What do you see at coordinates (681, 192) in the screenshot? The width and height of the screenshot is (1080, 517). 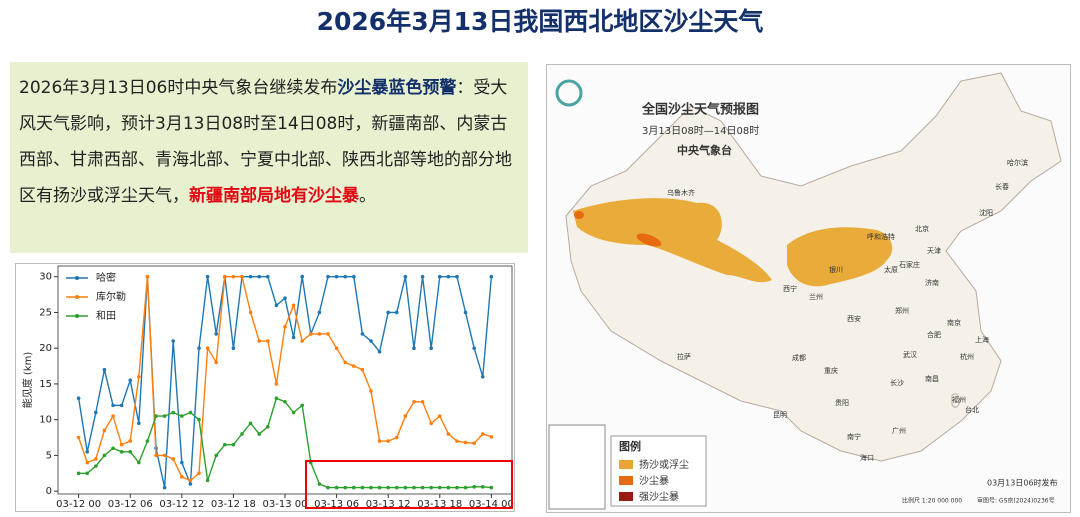 I see `city: 乌鲁木齐` at bounding box center [681, 192].